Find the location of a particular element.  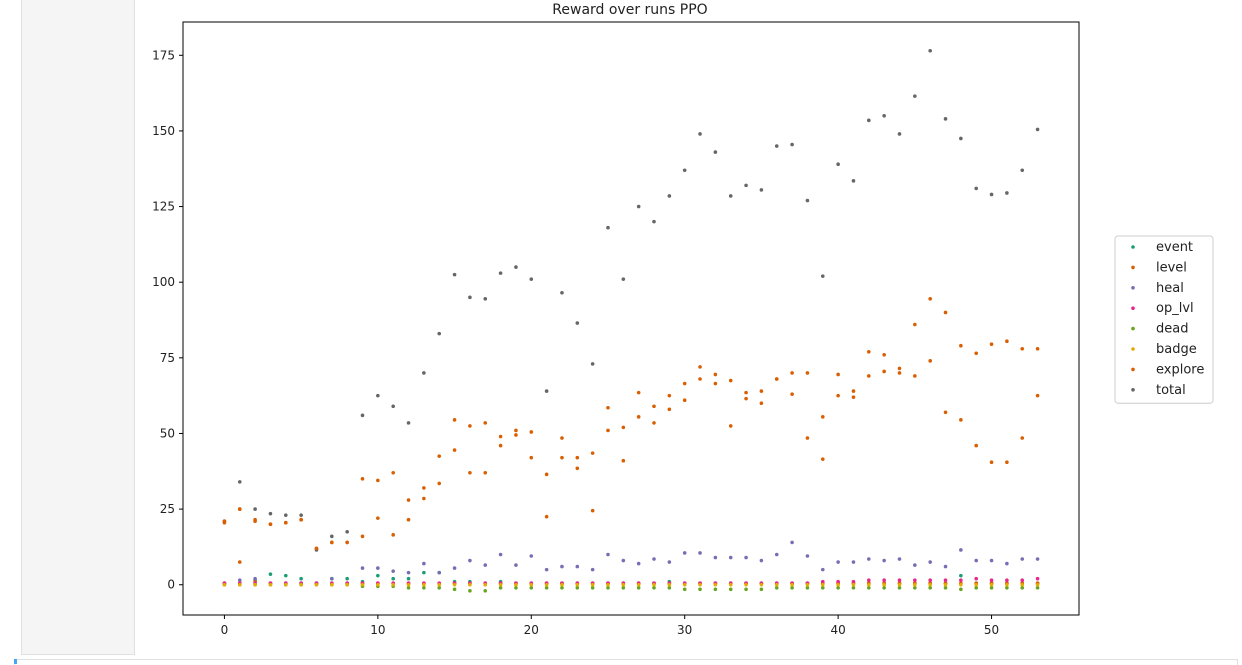

legend-label: dead is located at coordinates (1172, 329).